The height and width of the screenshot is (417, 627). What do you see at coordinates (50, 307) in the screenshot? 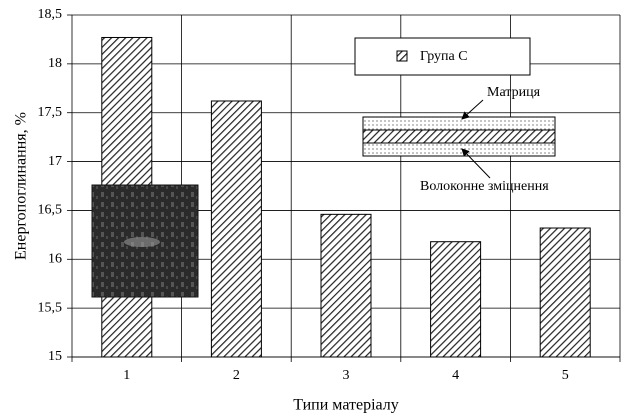
I see `y-tick-label: 15,5` at bounding box center [50, 307].